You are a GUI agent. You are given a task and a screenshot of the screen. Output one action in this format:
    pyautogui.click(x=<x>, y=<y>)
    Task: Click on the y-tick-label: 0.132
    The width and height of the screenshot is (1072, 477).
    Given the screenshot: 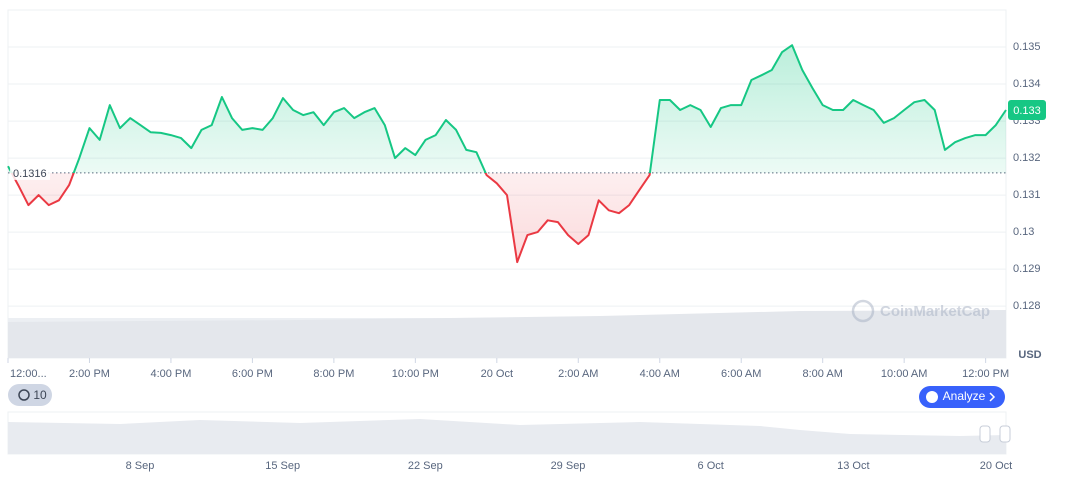 What is the action you would take?
    pyautogui.click(x=1027, y=158)
    